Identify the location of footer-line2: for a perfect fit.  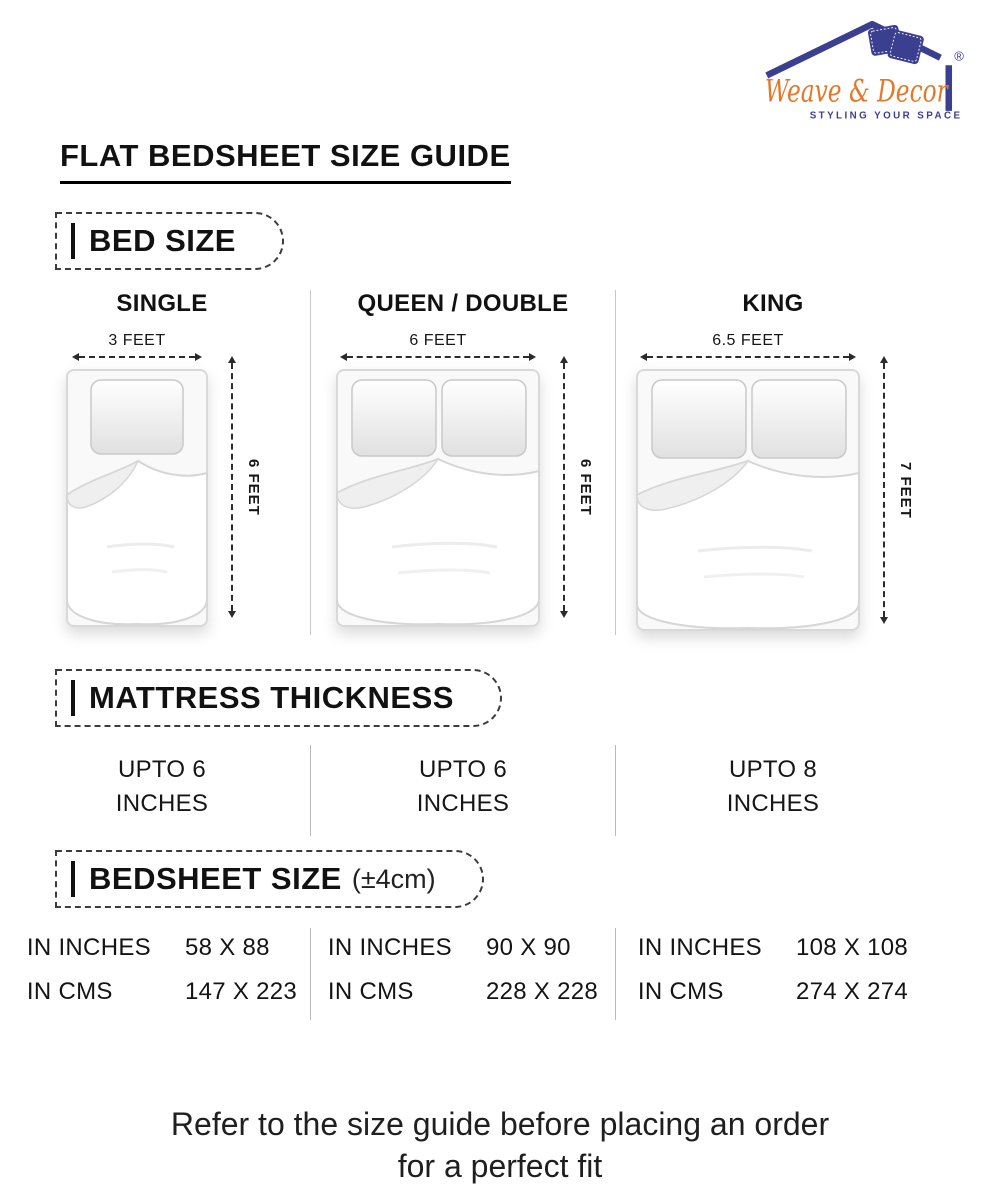
(500, 1165).